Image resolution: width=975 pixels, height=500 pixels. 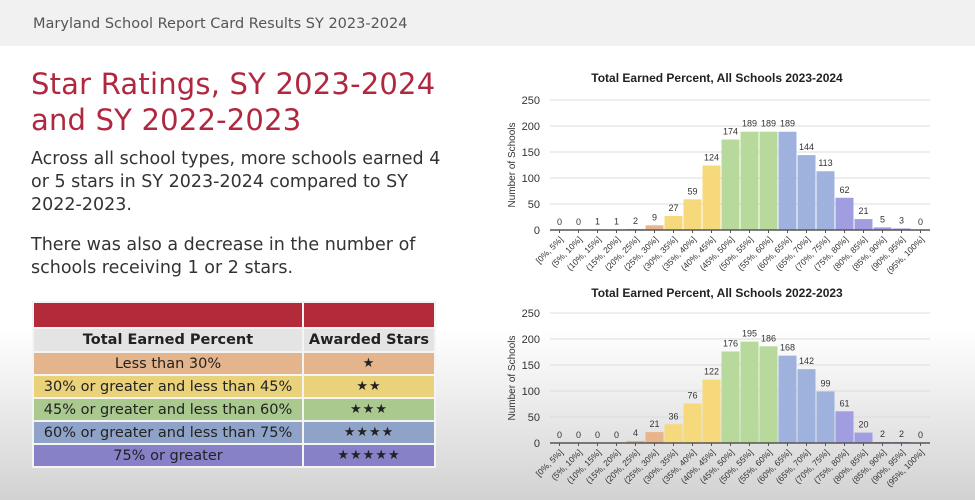 What do you see at coordinates (654, 217) in the screenshot?
I see `data-label: 9` at bounding box center [654, 217].